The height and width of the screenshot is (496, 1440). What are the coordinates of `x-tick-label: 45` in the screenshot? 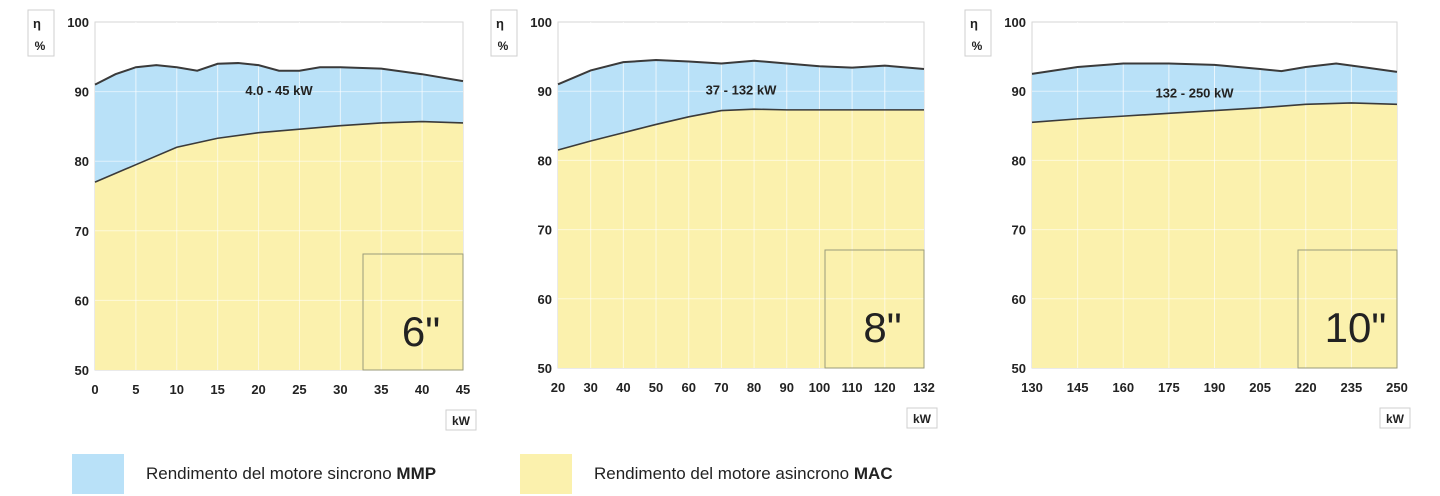 It's located at (463, 389).